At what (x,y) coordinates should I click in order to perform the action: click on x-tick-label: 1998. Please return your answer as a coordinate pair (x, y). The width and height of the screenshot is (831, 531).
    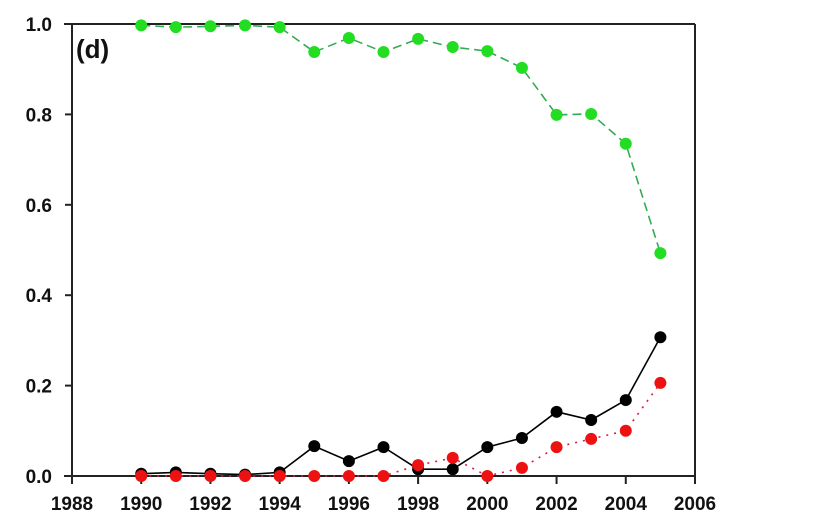
    Looking at the image, I should click on (418, 504).